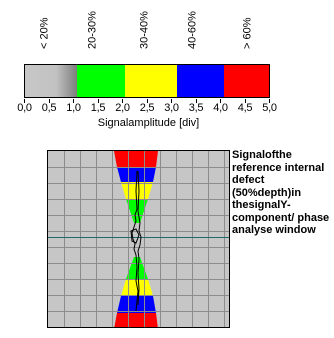 This screenshot has width=334, height=338. What do you see at coordinates (192, 30) in the screenshot?
I see `band-label-40-60: 40-60%` at bounding box center [192, 30].